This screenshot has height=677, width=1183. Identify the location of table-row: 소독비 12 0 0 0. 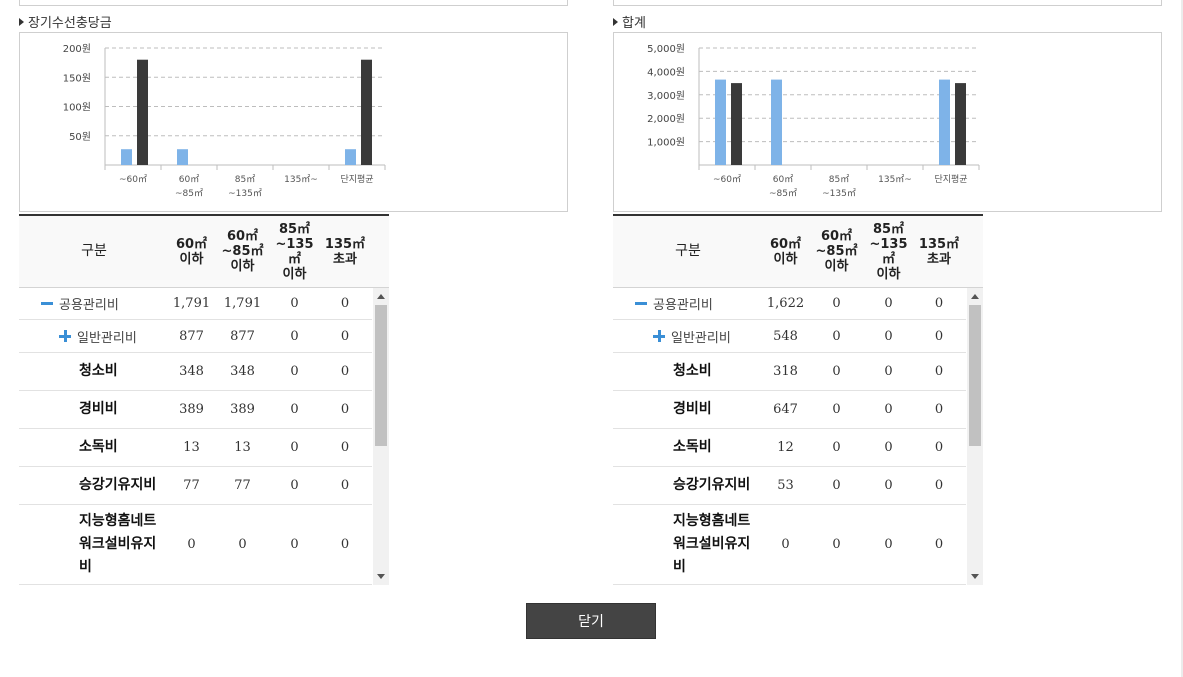
(789, 448).